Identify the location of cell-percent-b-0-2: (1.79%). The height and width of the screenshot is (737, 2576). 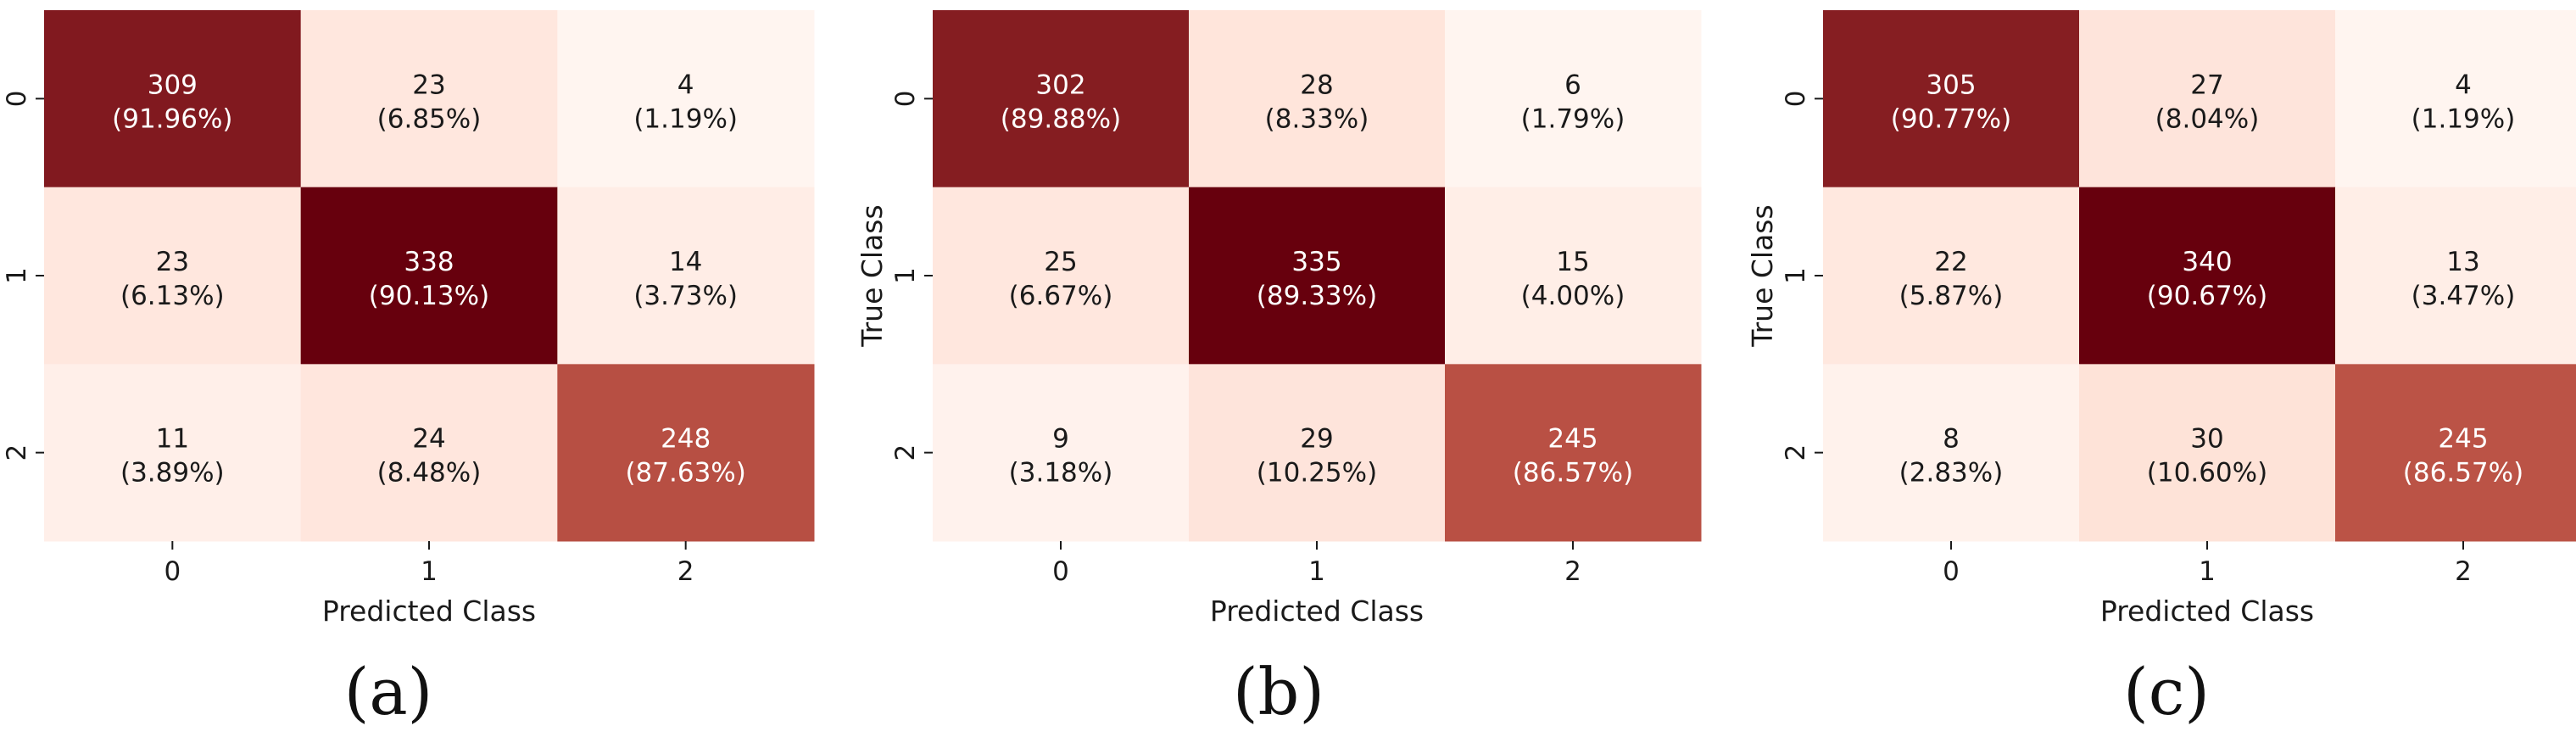
(1573, 118).